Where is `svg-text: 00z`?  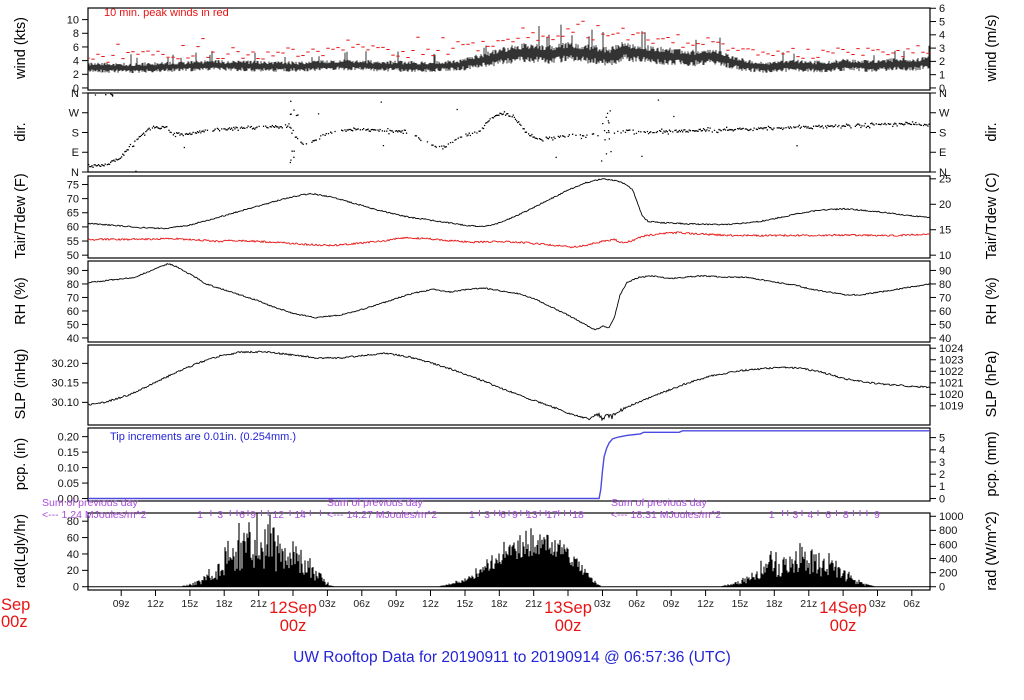
svg-text: 00z is located at coordinates (293, 626).